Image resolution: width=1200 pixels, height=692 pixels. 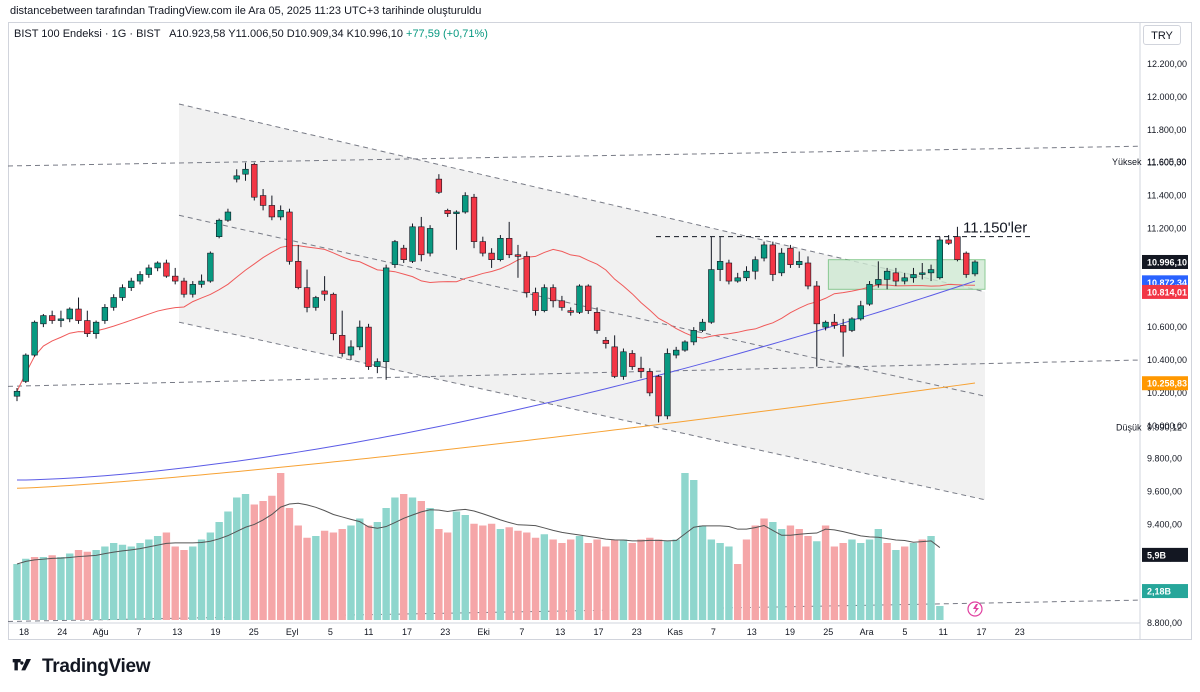 I want to click on price-tick-label: 11.600,00, so click(x=1166, y=163).